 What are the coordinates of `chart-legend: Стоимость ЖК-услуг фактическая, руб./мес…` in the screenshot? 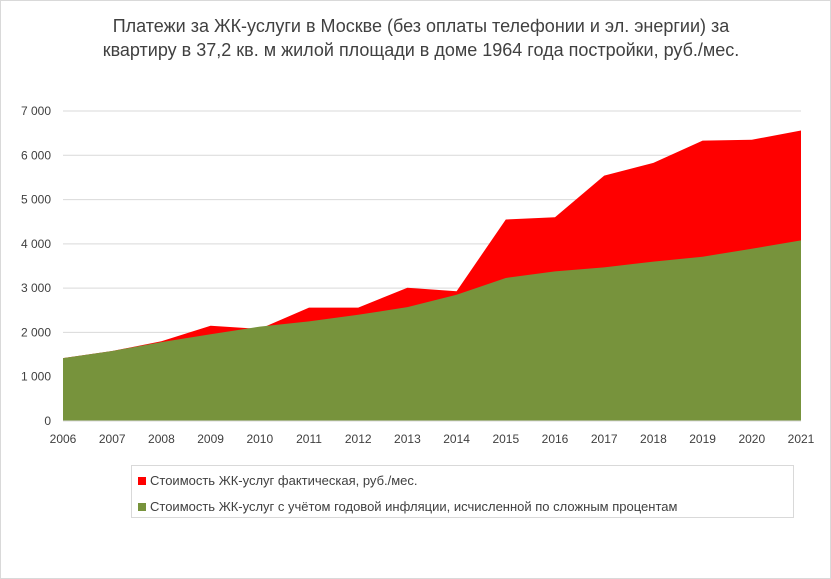 It's located at (462, 491).